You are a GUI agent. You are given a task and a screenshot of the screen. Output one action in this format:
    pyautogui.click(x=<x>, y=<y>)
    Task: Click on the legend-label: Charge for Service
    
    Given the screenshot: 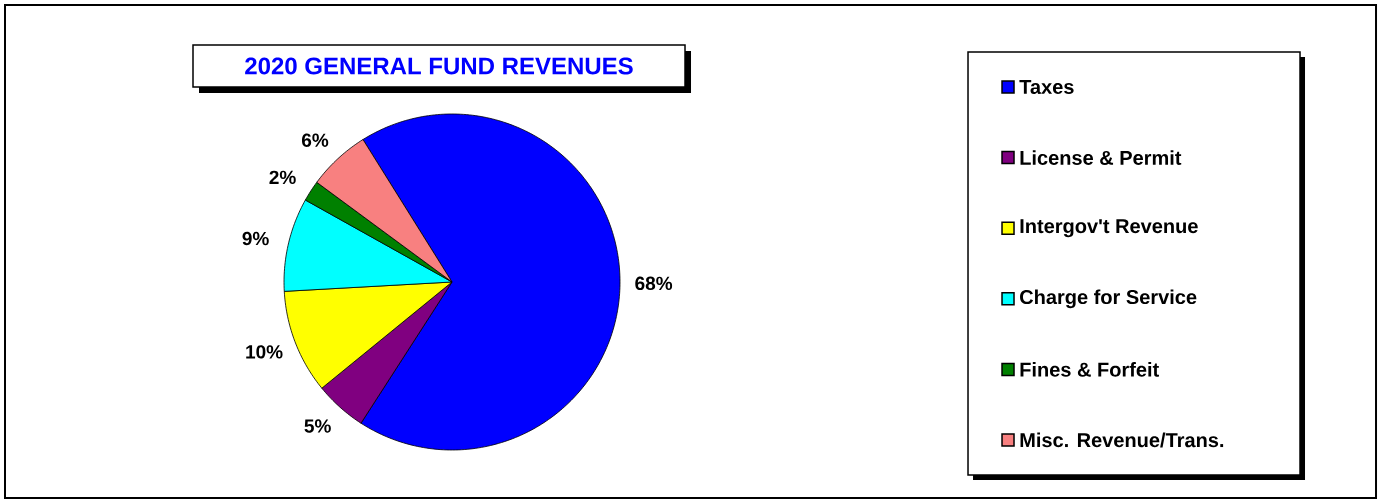 What is the action you would take?
    pyautogui.click(x=1108, y=299)
    